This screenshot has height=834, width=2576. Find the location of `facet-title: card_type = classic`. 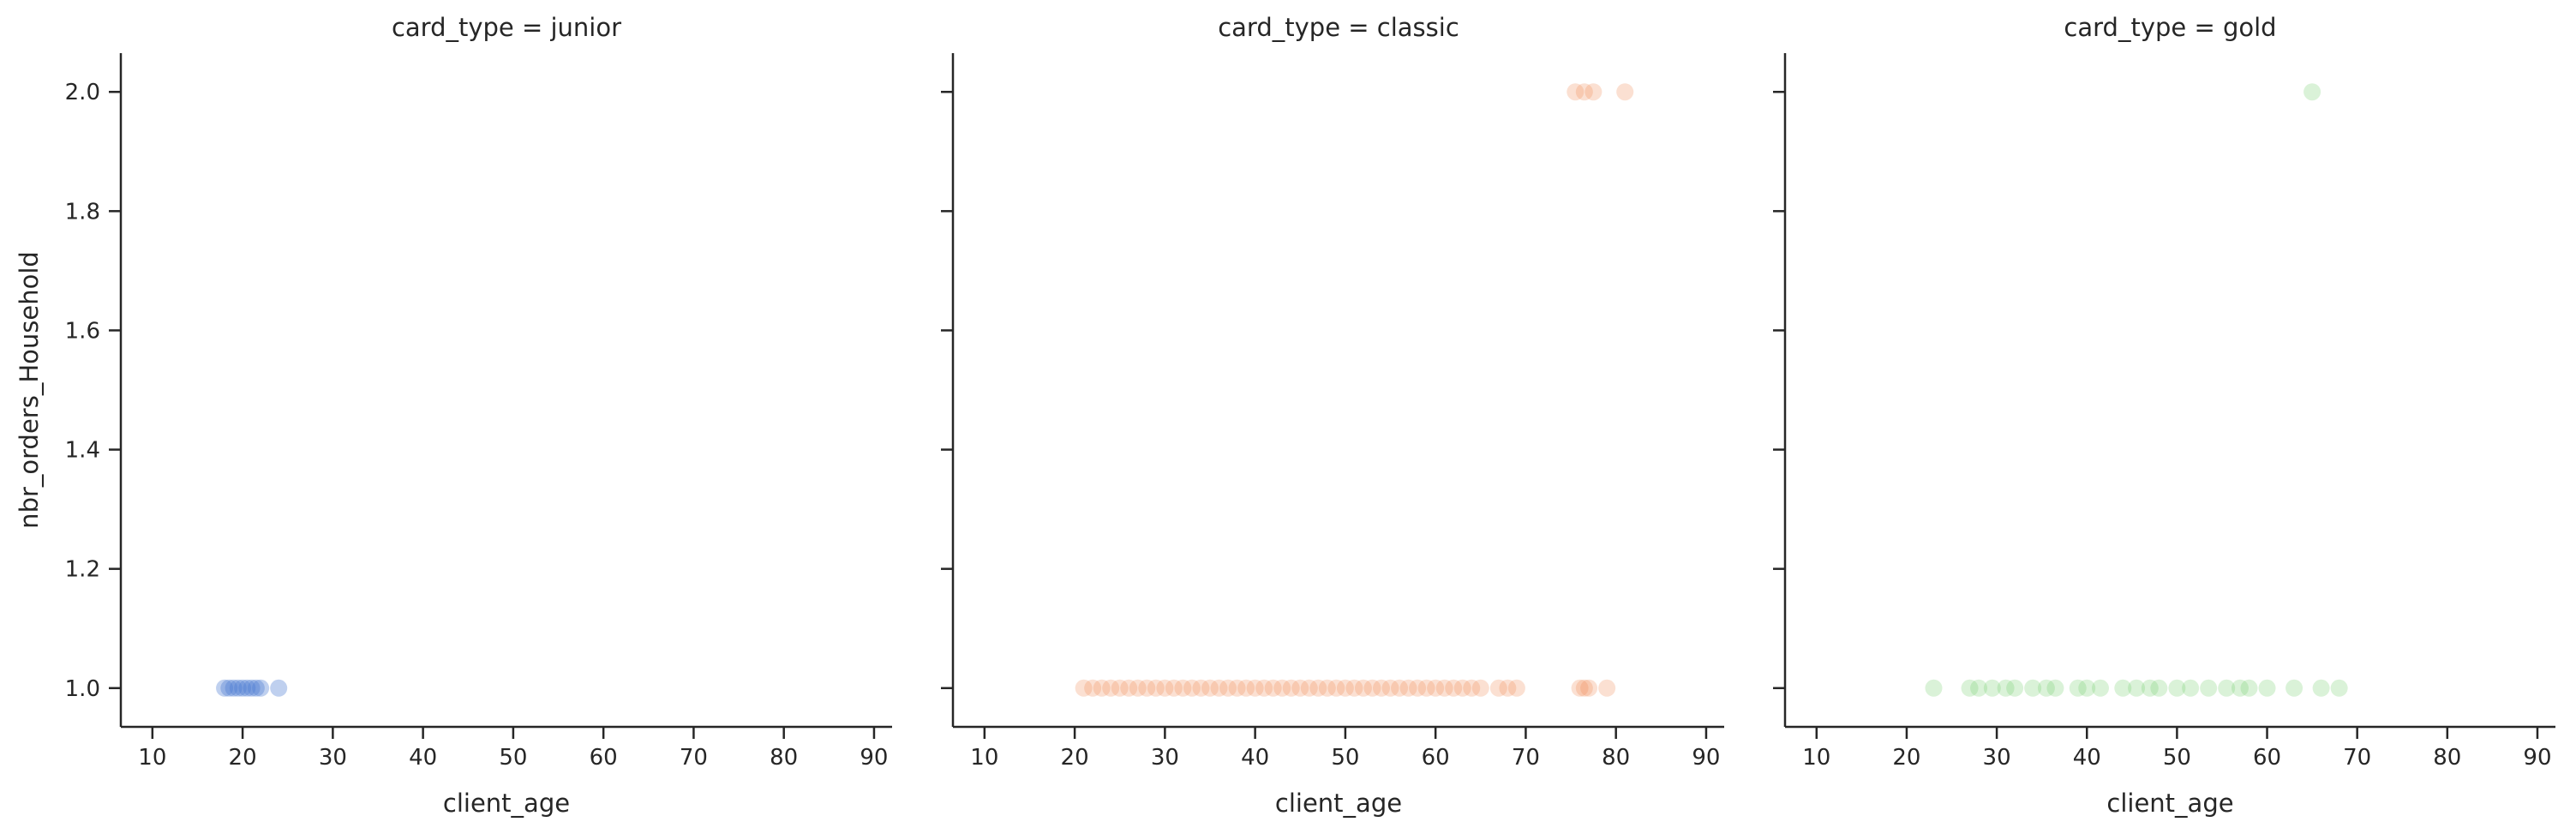

facet-title: card_type = classic is located at coordinates (1338, 27).